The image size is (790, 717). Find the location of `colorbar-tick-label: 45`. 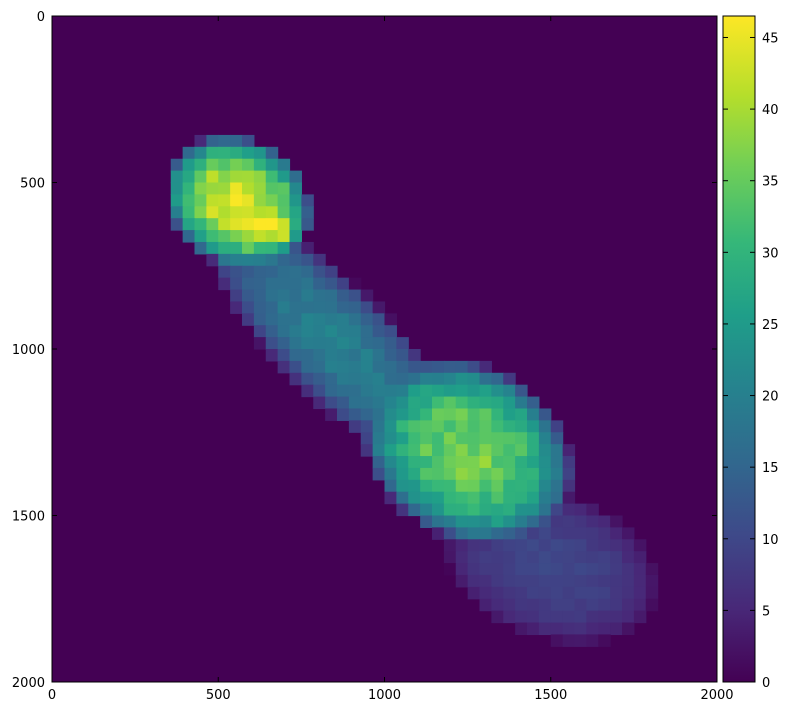

colorbar-tick-label: 45 is located at coordinates (770, 38).